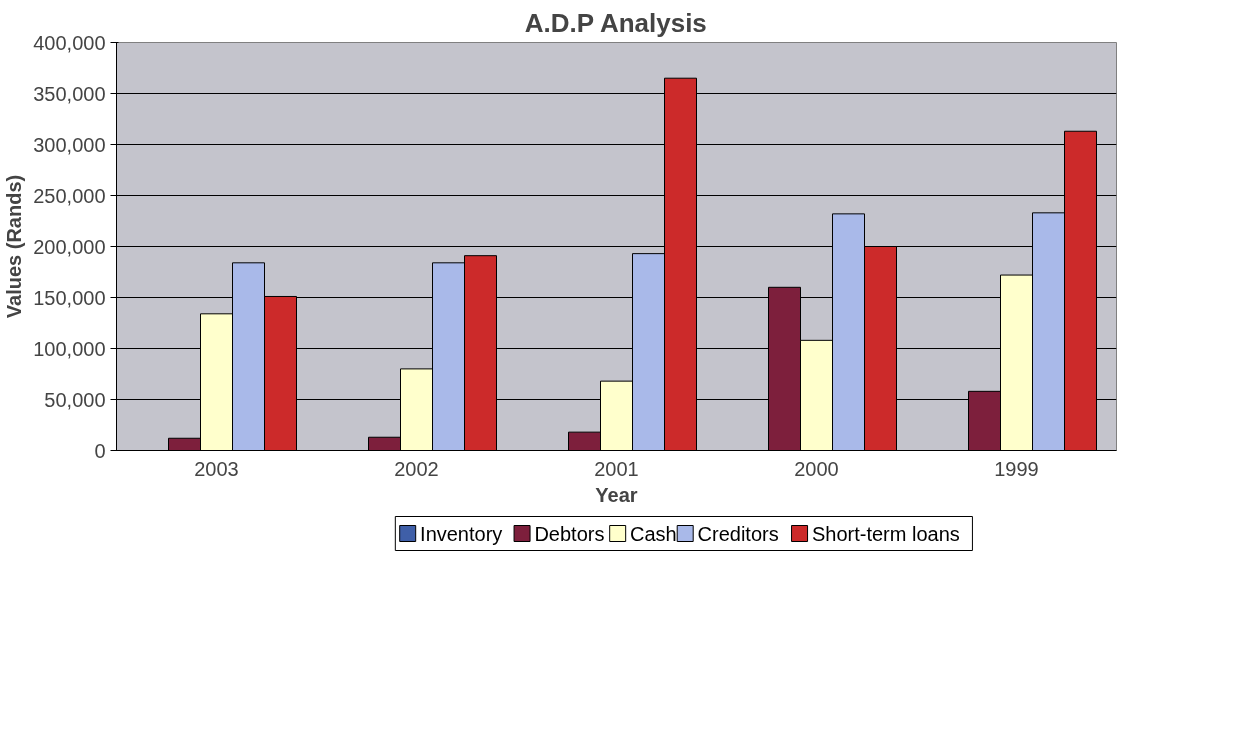  Describe the element at coordinates (216, 468) in the screenshot. I see `x-tick-label: 2003` at that location.